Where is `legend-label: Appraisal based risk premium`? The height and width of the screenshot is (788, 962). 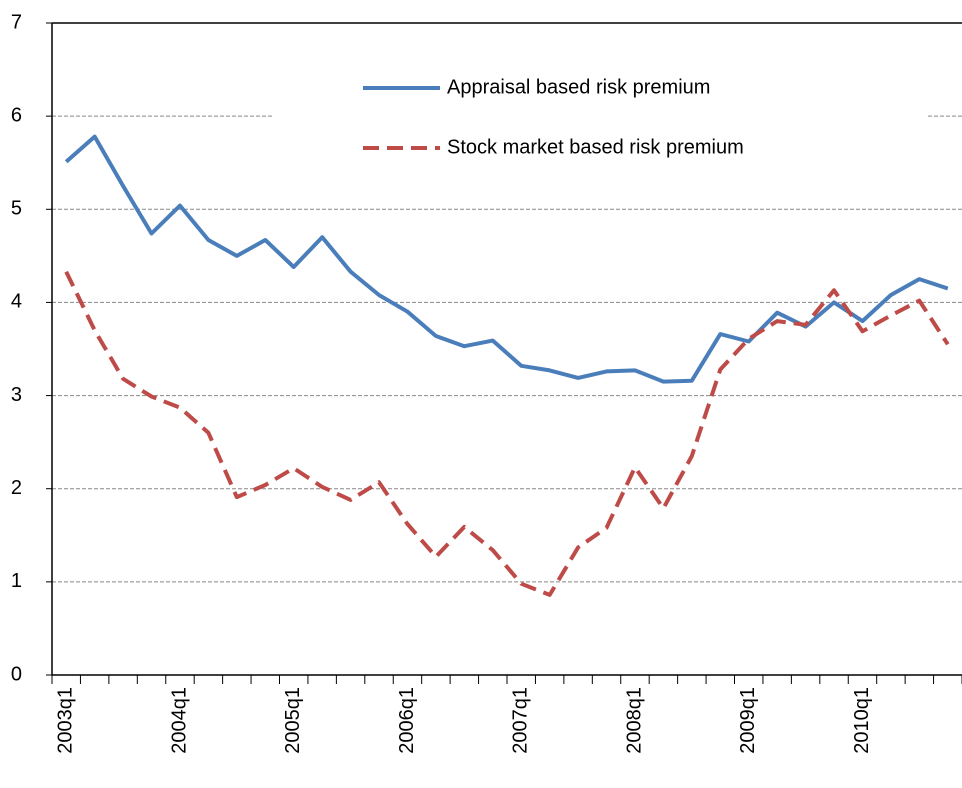 legend-label: Appraisal based risk premium is located at coordinates (578, 87).